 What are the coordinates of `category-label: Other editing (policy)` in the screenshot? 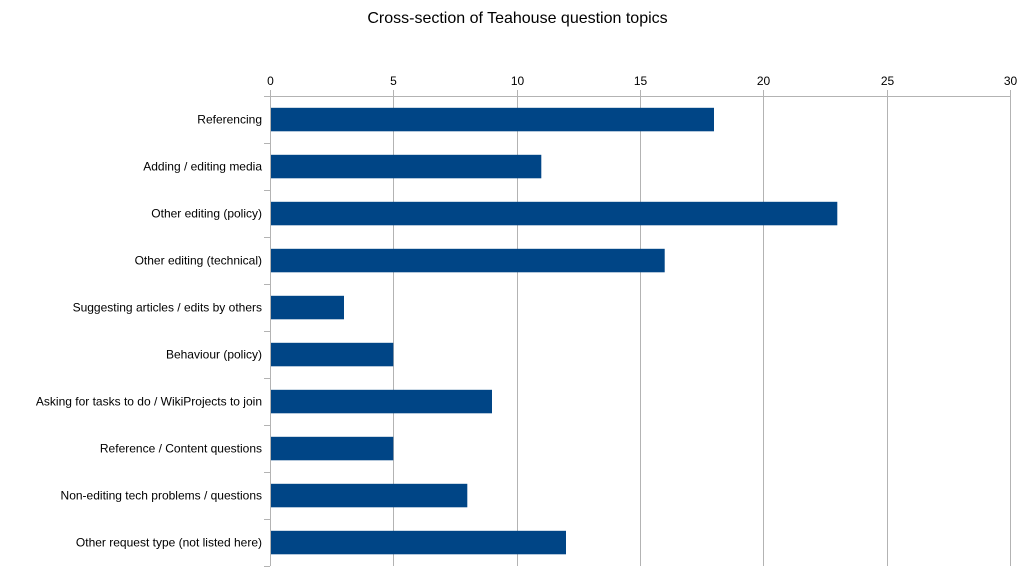 It's located at (206, 214).